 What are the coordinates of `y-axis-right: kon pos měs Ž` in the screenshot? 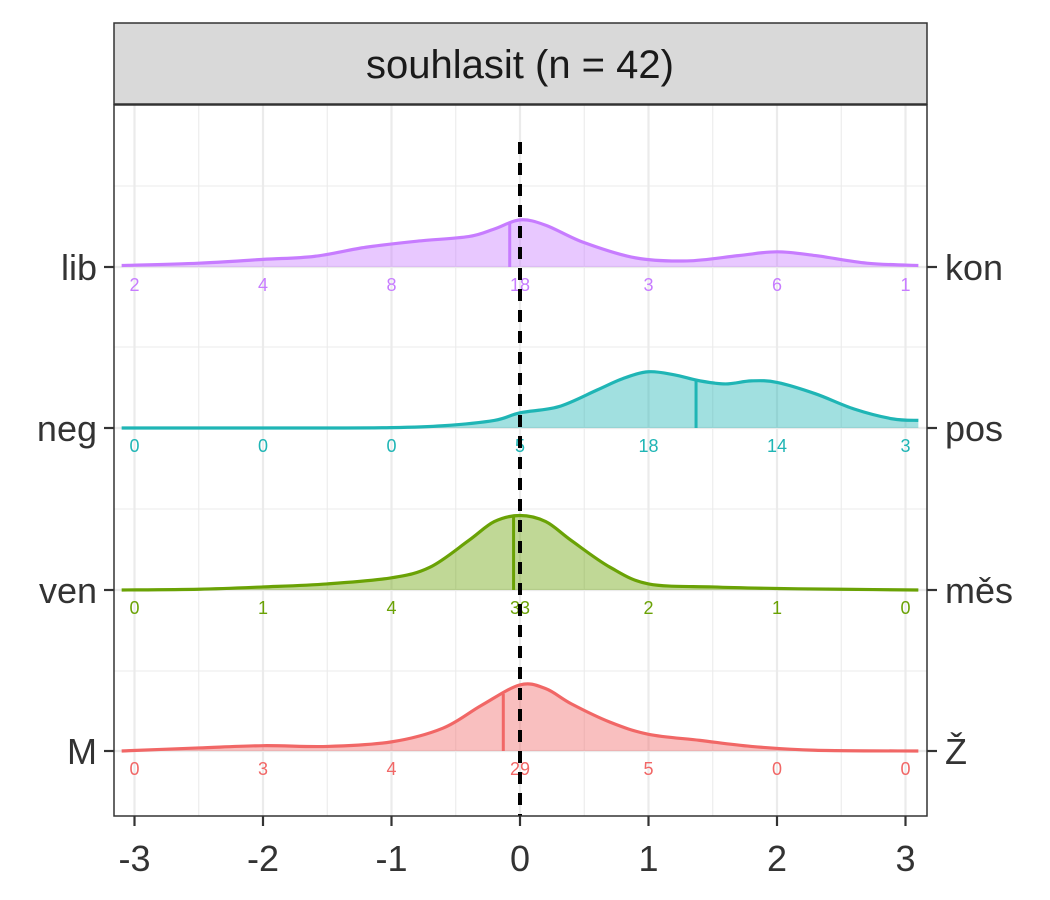 It's located at (970, 509).